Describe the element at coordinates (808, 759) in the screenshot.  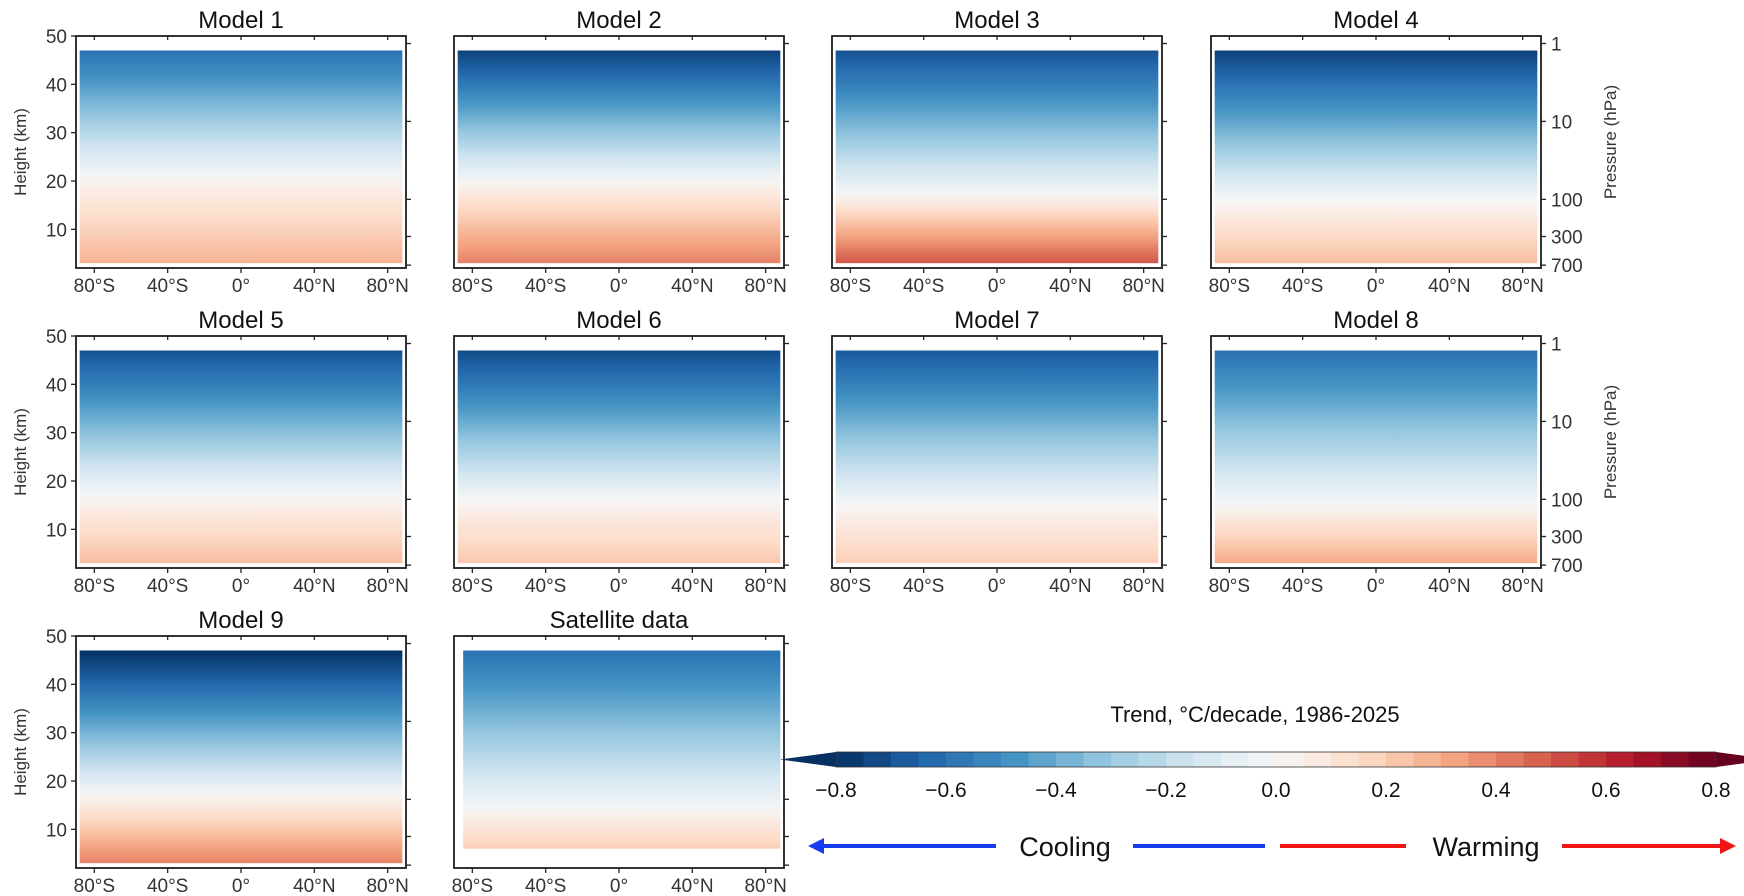
I see `colorbar-extend-low-icon` at that location.